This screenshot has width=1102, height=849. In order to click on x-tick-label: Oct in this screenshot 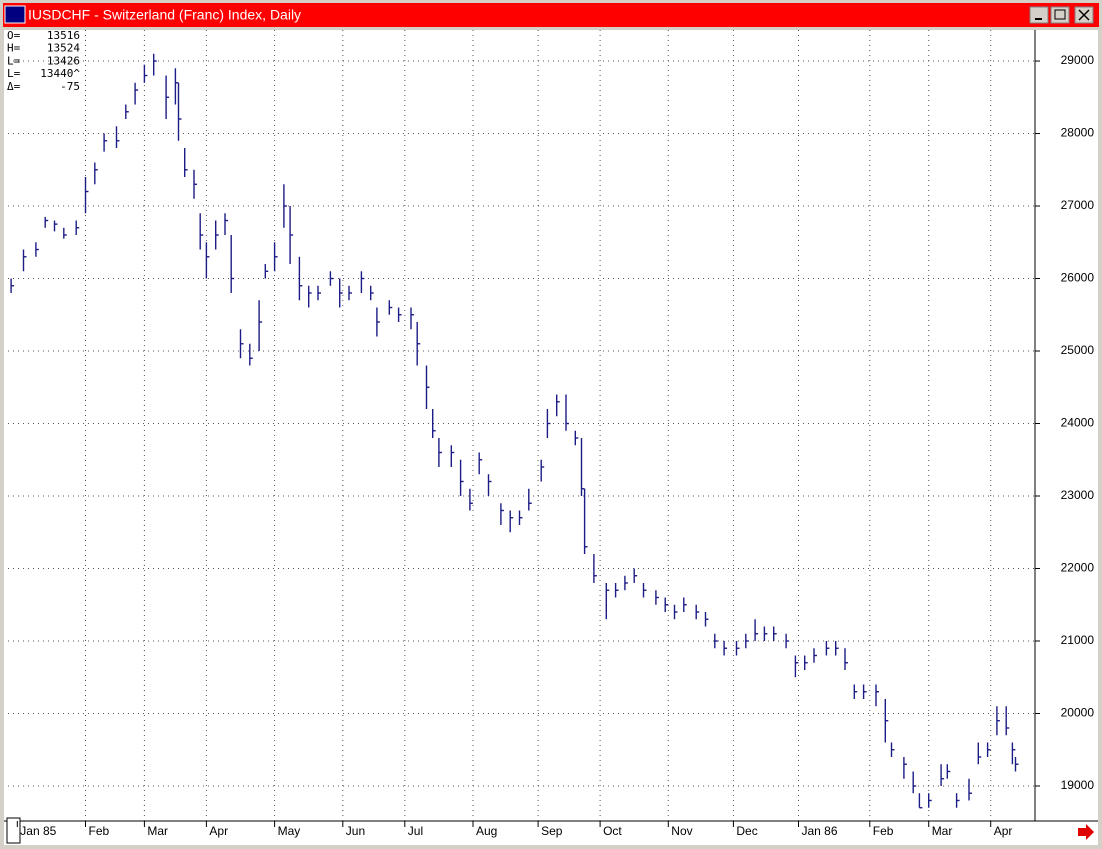, I will do `click(612, 831)`.